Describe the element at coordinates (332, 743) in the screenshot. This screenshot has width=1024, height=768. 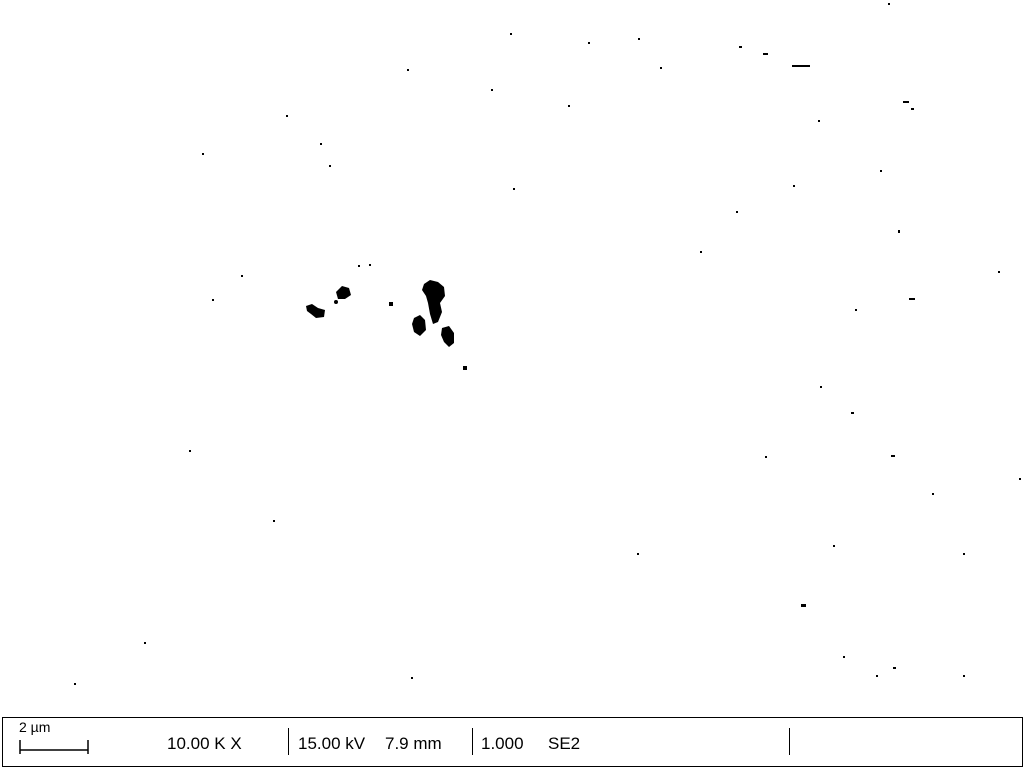
I see `voltage-value: 15.00 kV` at that location.